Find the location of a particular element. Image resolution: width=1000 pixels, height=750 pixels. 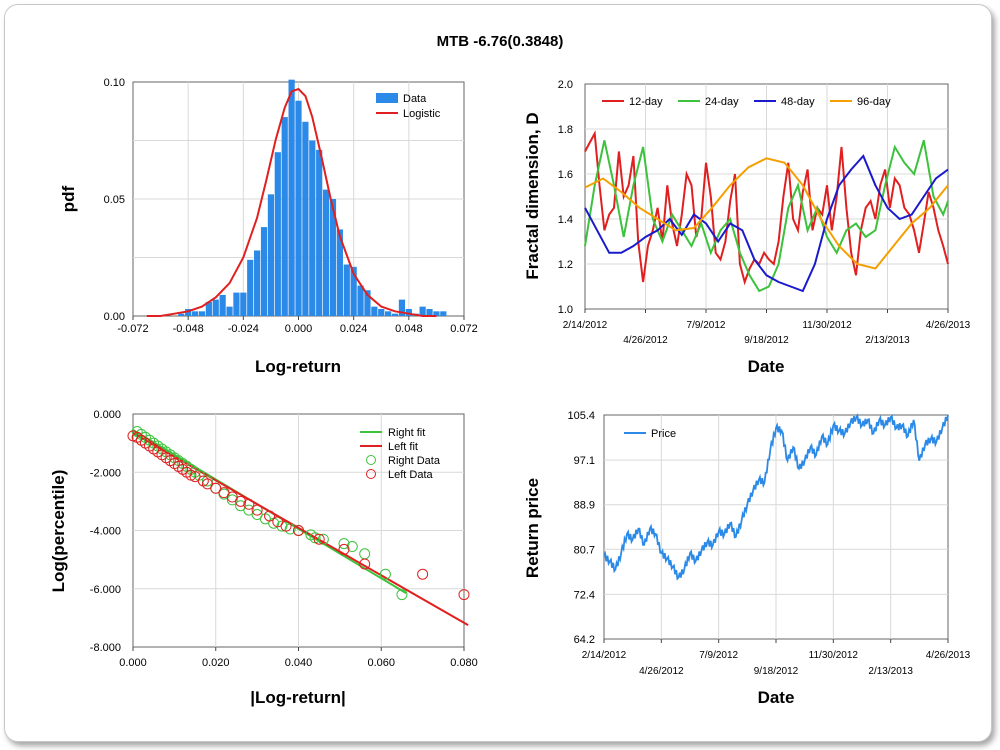

series-line-12-day is located at coordinates (766, 208).